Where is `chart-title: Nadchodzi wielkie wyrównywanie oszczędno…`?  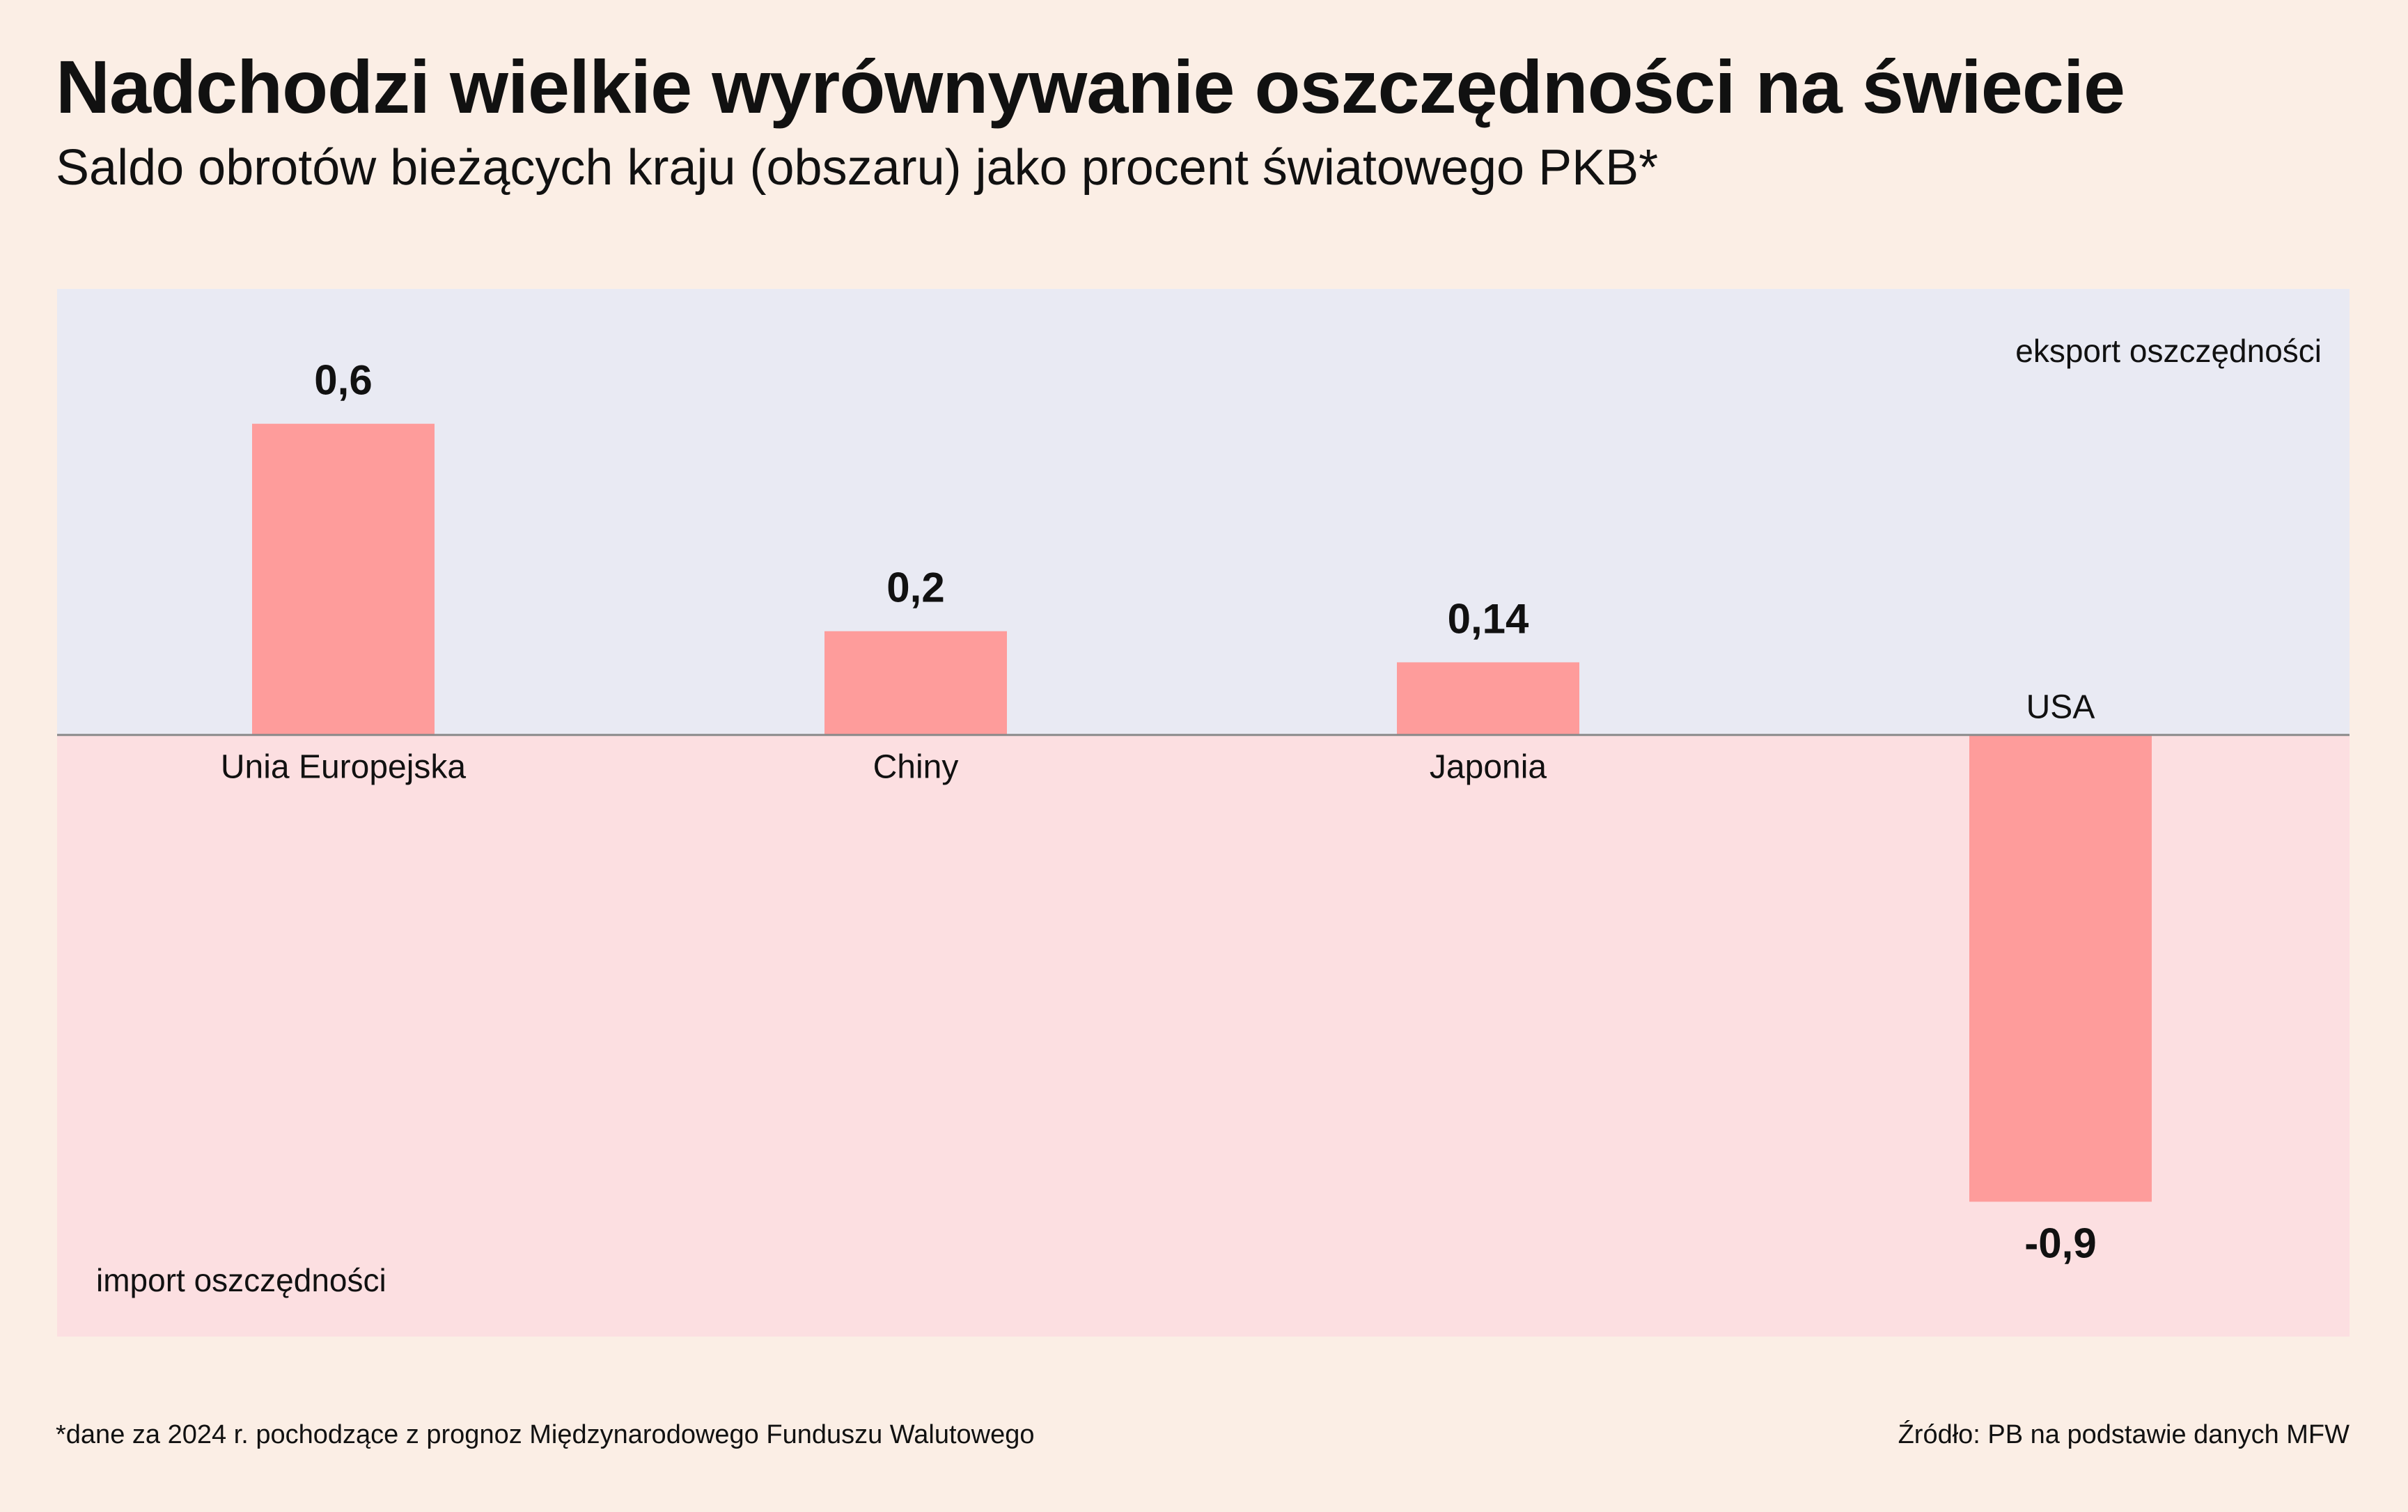
chart-title: Nadchodzi wielkie wyrównywanie oszczędno… is located at coordinates (1090, 87).